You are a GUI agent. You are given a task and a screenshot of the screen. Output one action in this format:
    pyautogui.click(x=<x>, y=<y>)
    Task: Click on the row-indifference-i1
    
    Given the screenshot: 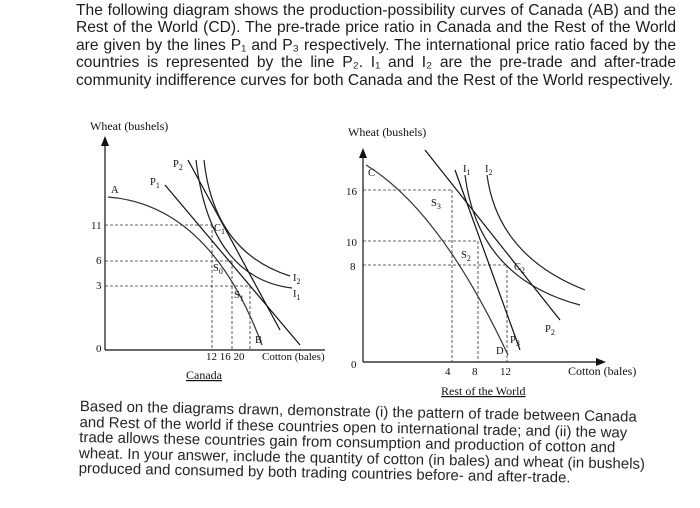 What is the action you would take?
    pyautogui.click(x=522, y=240)
    